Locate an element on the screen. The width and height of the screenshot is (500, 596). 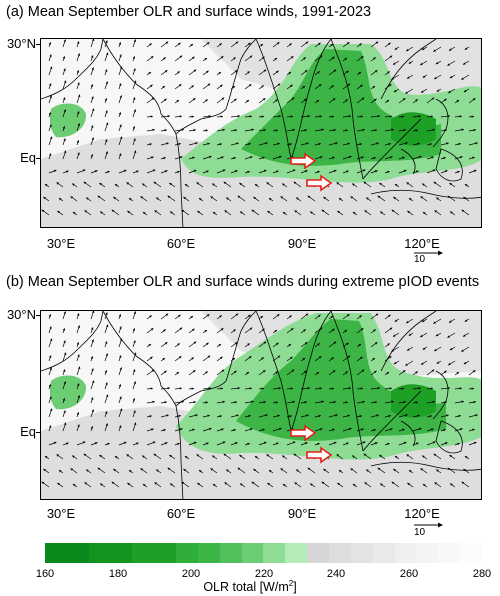
colorbar-tick-180: 180 is located at coordinates (118, 574).